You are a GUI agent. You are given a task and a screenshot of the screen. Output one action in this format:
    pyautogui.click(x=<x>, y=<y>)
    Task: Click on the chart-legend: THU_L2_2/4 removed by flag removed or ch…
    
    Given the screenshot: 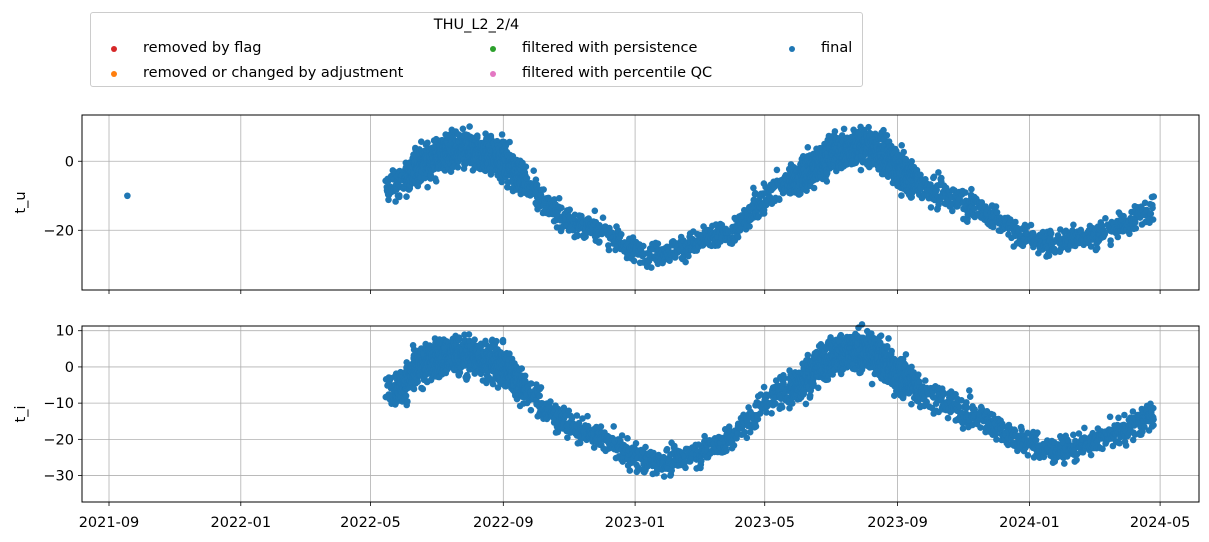 What is the action you would take?
    pyautogui.click(x=476, y=49)
    